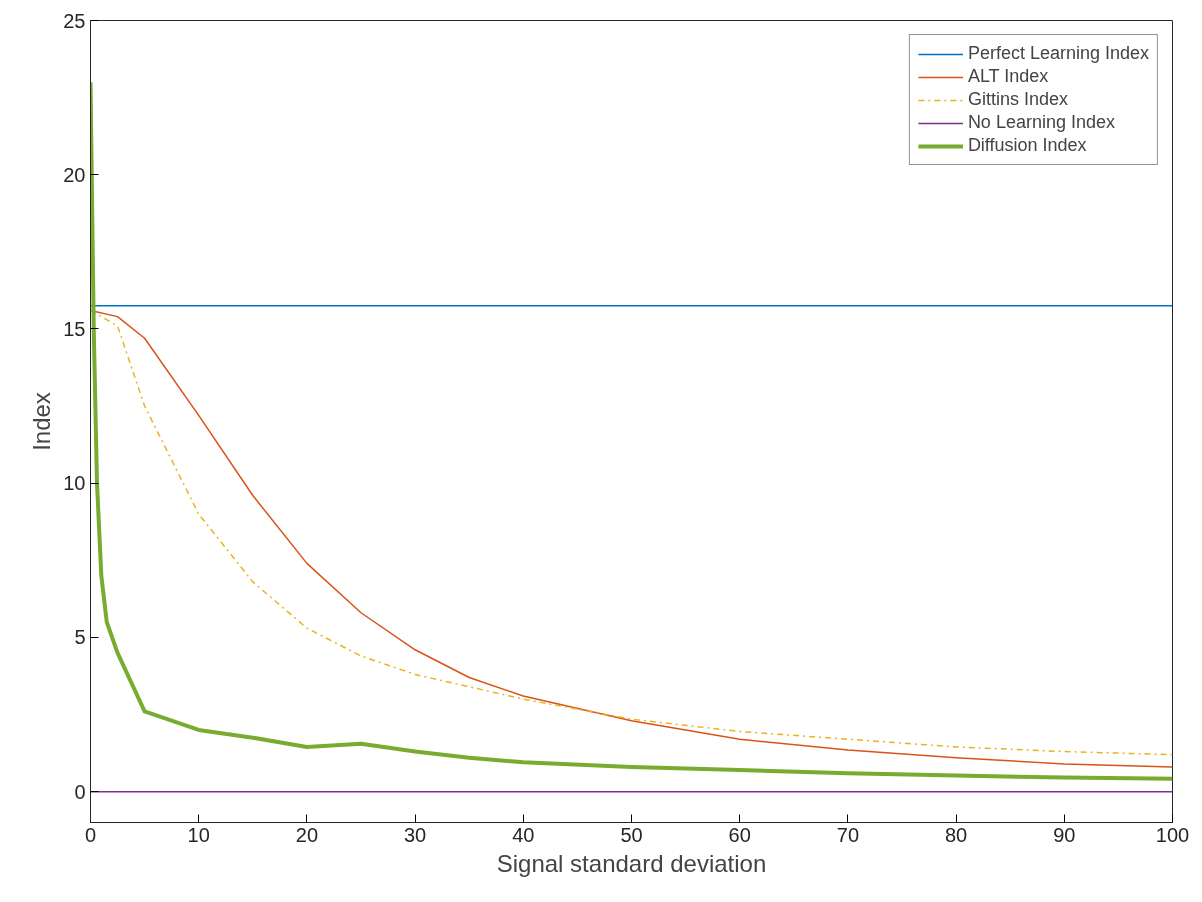  What do you see at coordinates (74, 328) in the screenshot?
I see `y-tick-label: 15` at bounding box center [74, 328].